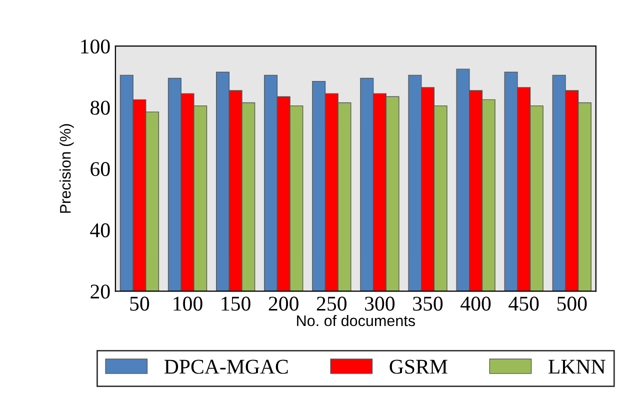 The height and width of the screenshot is (419, 624). I want to click on x-axis-title: No. of documents, so click(356, 320).